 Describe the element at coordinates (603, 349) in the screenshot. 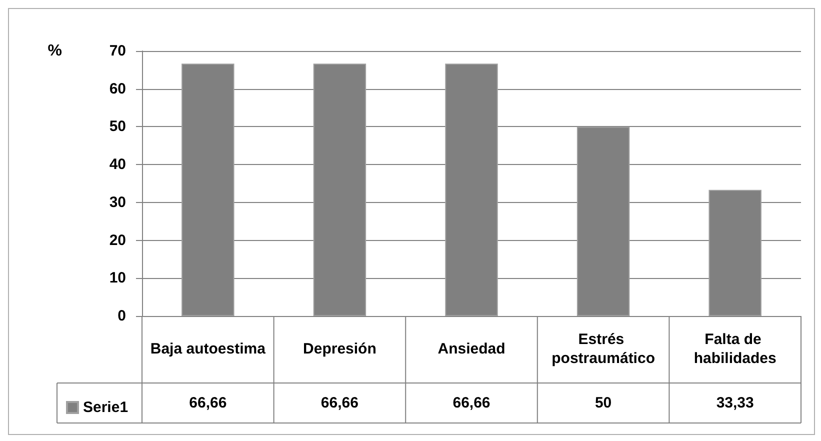

I see `x-tick-label: Estrés postraumático` at that location.